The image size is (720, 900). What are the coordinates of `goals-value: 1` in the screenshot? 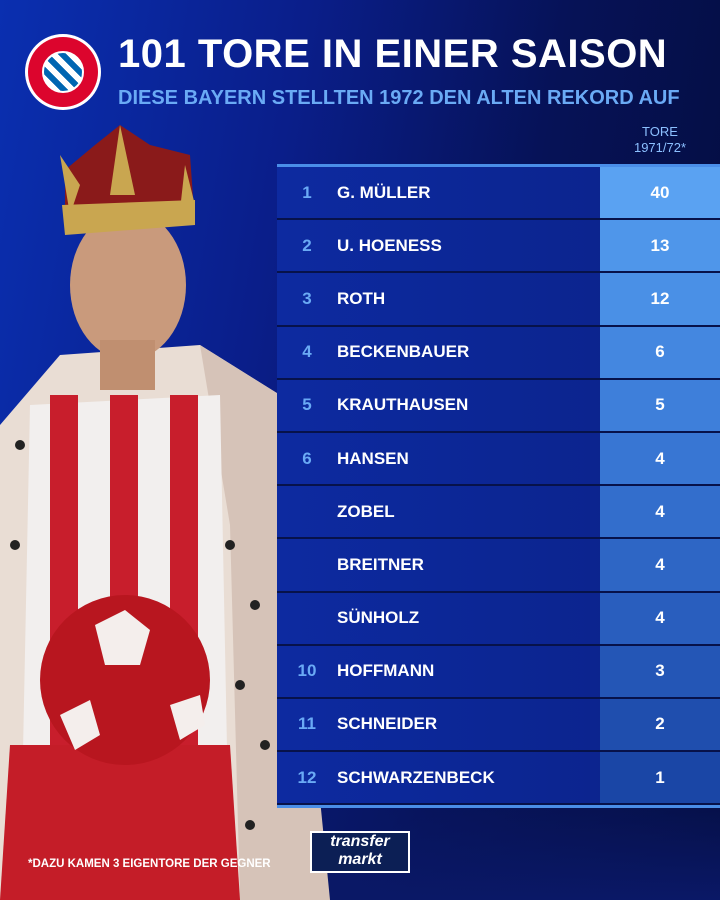 It's located at (660, 778).